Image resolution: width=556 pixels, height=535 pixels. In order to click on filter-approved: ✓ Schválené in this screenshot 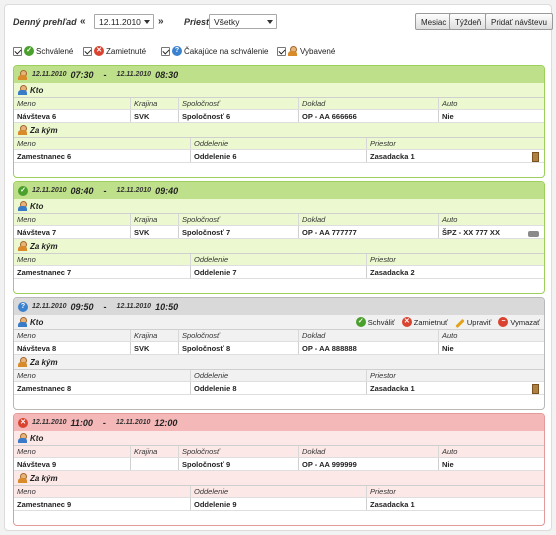, I will do `click(43, 51)`.